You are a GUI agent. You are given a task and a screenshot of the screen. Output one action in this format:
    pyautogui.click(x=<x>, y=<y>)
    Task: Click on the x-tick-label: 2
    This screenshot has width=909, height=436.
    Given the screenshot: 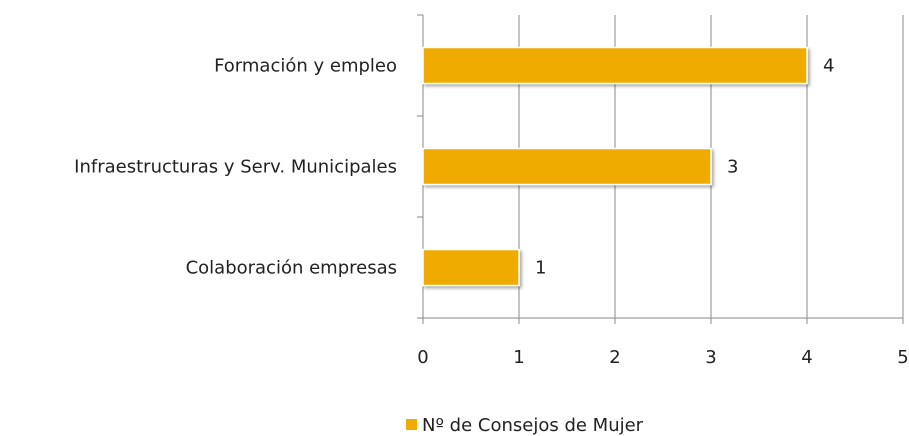 What is the action you would take?
    pyautogui.click(x=614, y=357)
    